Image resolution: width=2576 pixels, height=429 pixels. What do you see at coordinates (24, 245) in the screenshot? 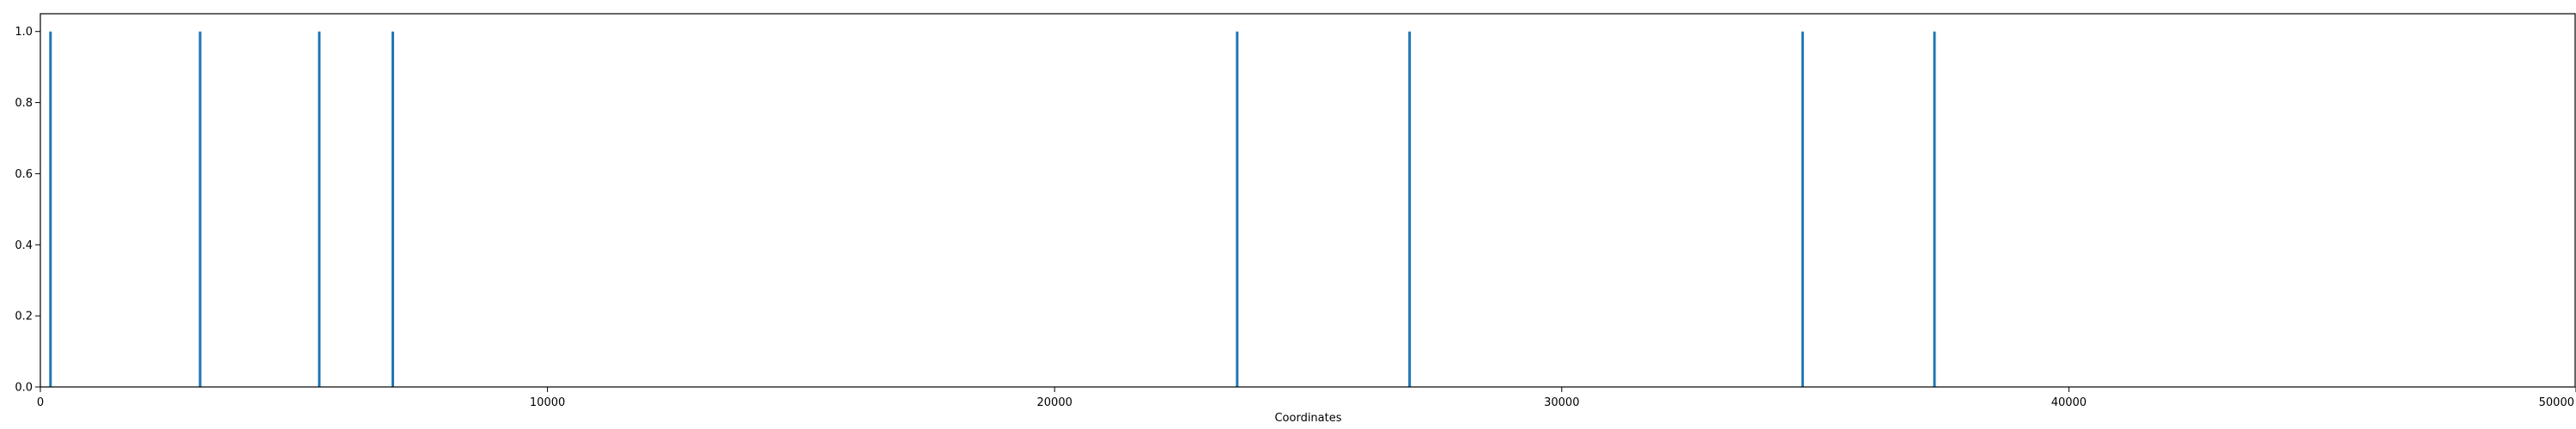
I see `y-tick-label: 0.4` at bounding box center [24, 245].